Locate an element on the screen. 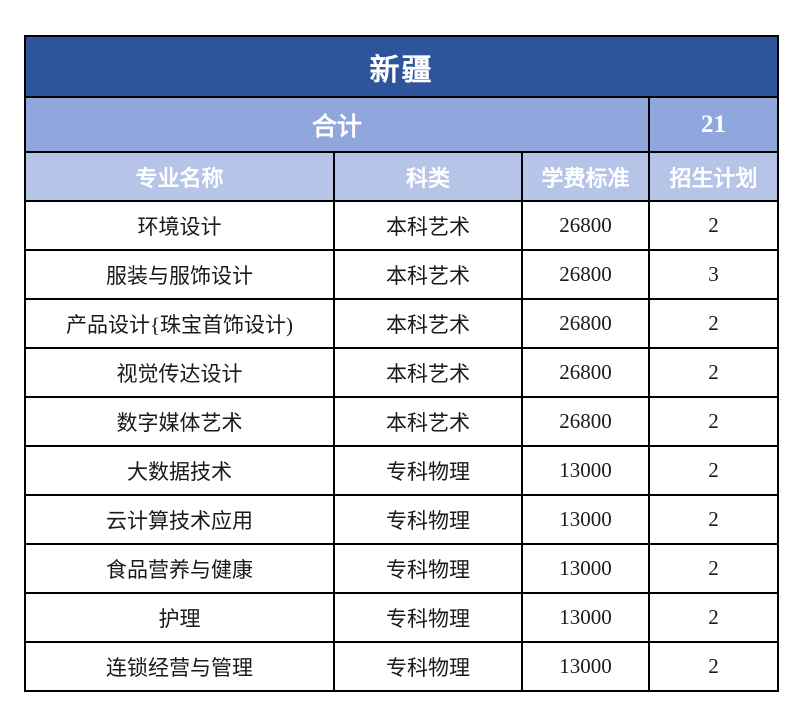  cell-major: 环境设计 is located at coordinates (179, 225).